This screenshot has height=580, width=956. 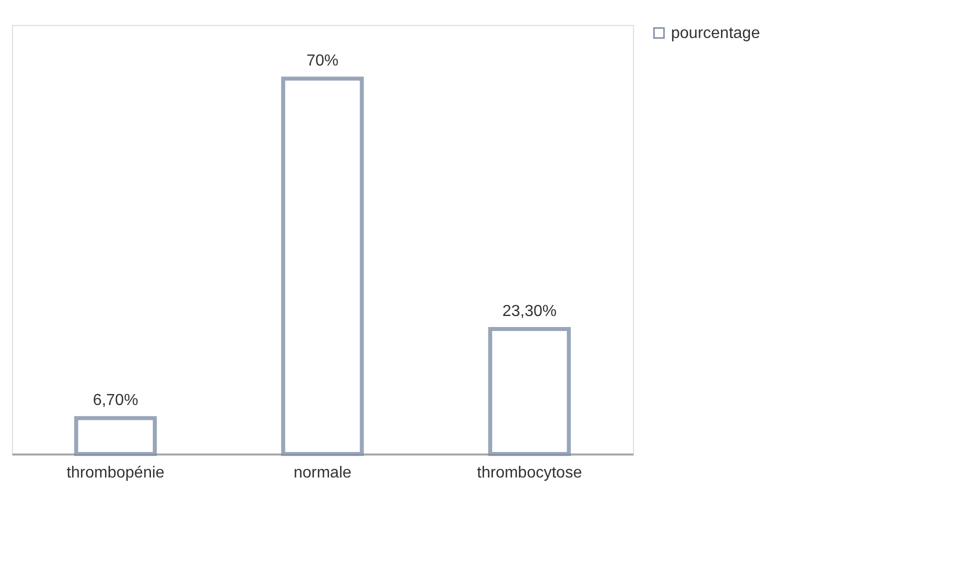 What do you see at coordinates (715, 33) in the screenshot?
I see `legend-label: pourcentage` at bounding box center [715, 33].